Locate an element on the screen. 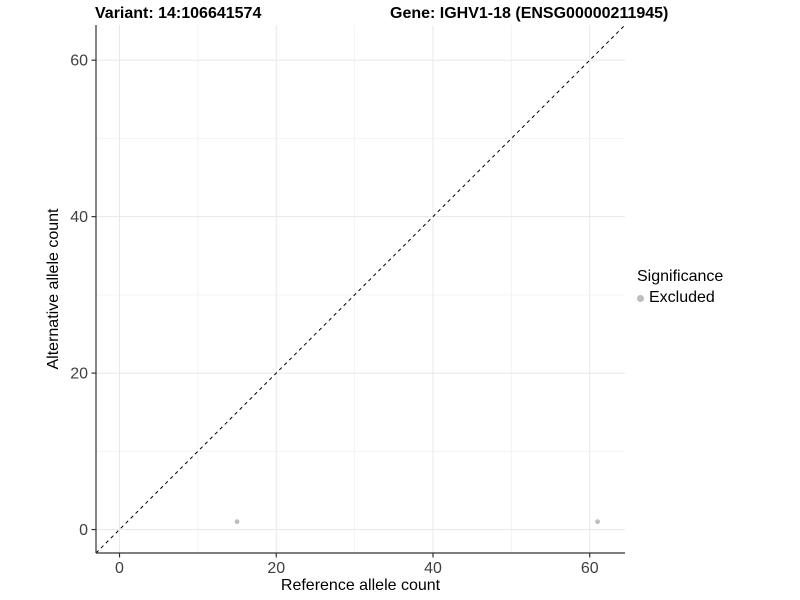 The width and height of the screenshot is (800, 600). x-tick-label: 60 is located at coordinates (590, 568).